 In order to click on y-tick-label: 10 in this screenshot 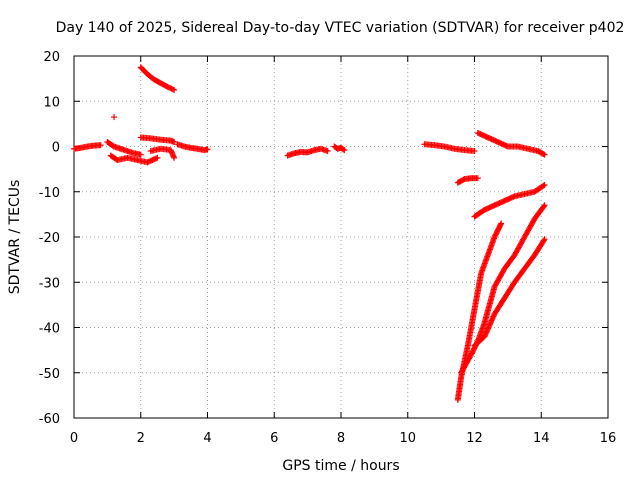, I will do `click(51, 102)`.